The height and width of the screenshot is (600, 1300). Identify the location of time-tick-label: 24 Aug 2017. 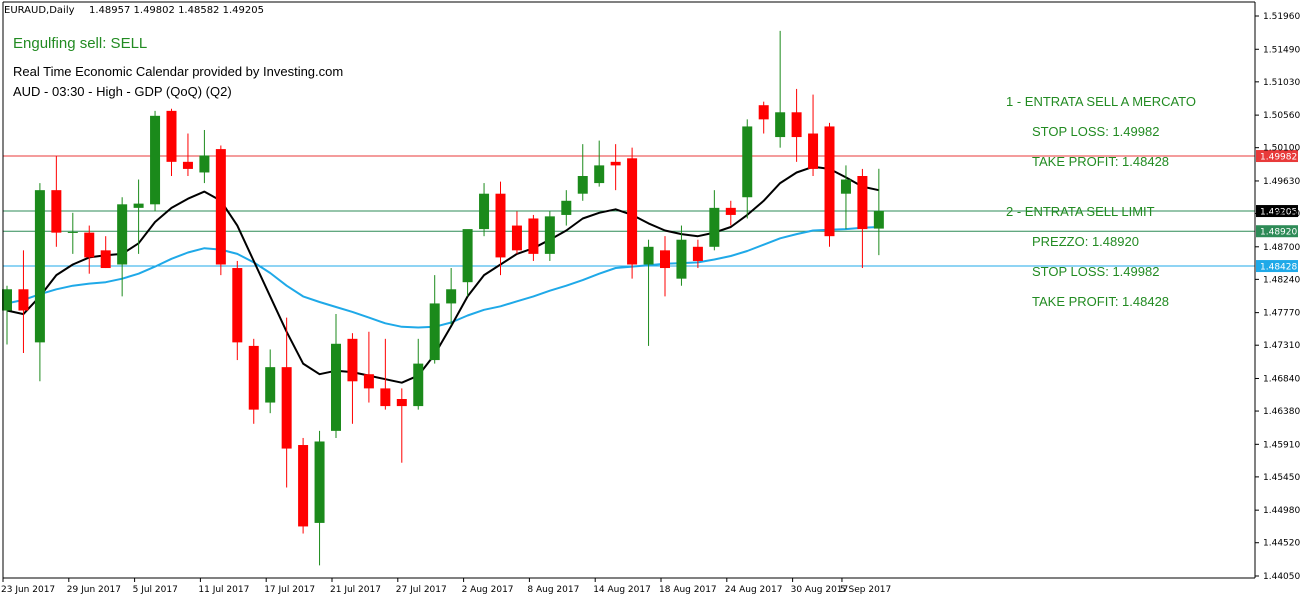
(754, 590).